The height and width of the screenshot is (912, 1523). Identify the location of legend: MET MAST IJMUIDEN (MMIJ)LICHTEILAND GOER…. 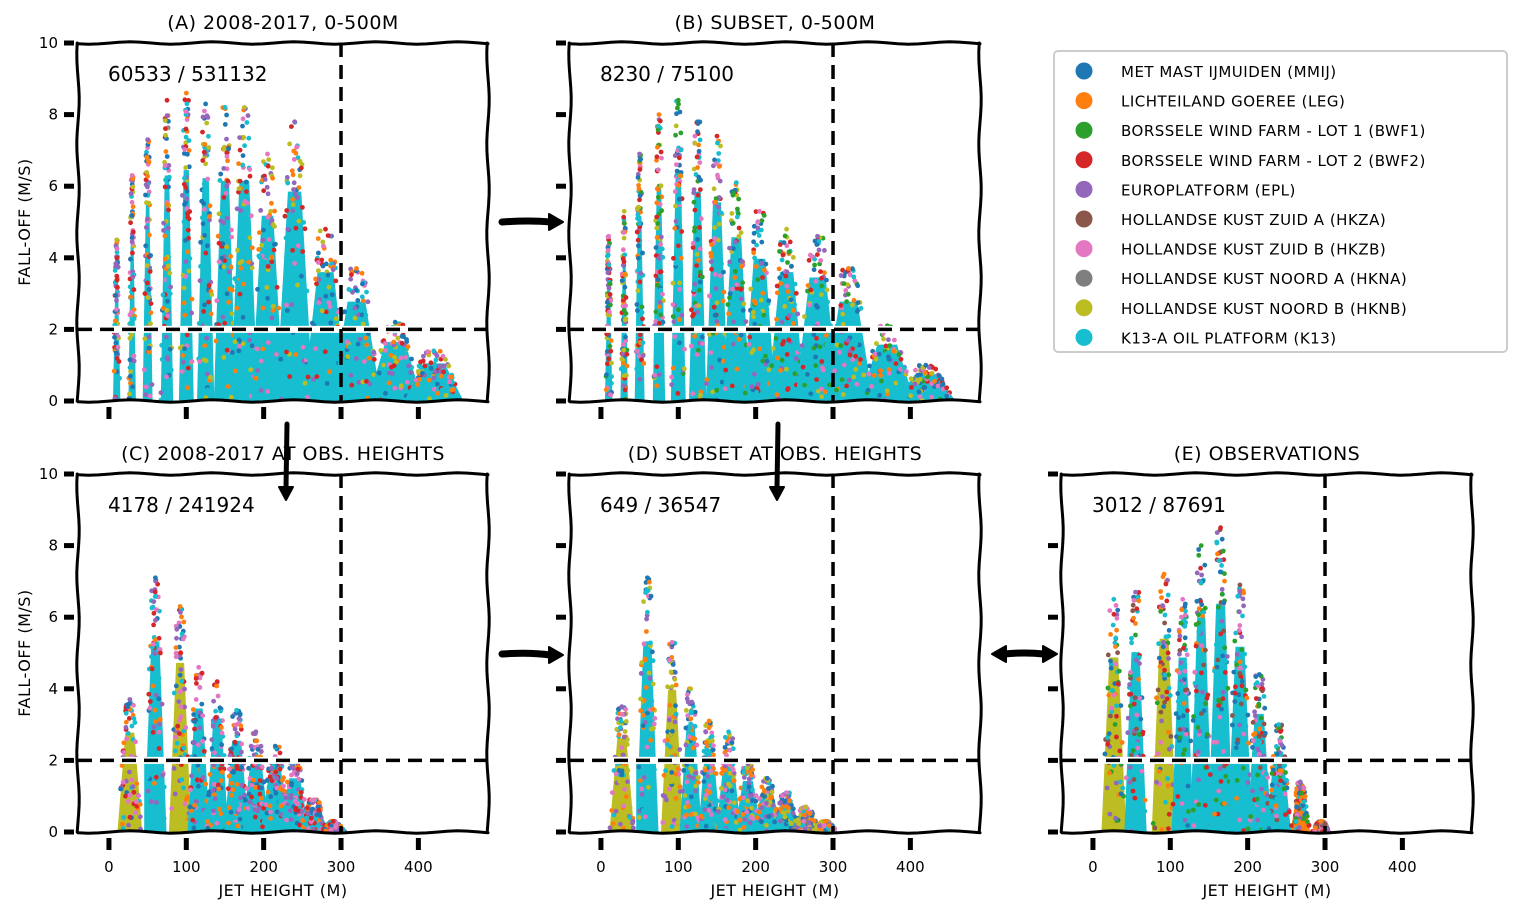
(1280, 201).